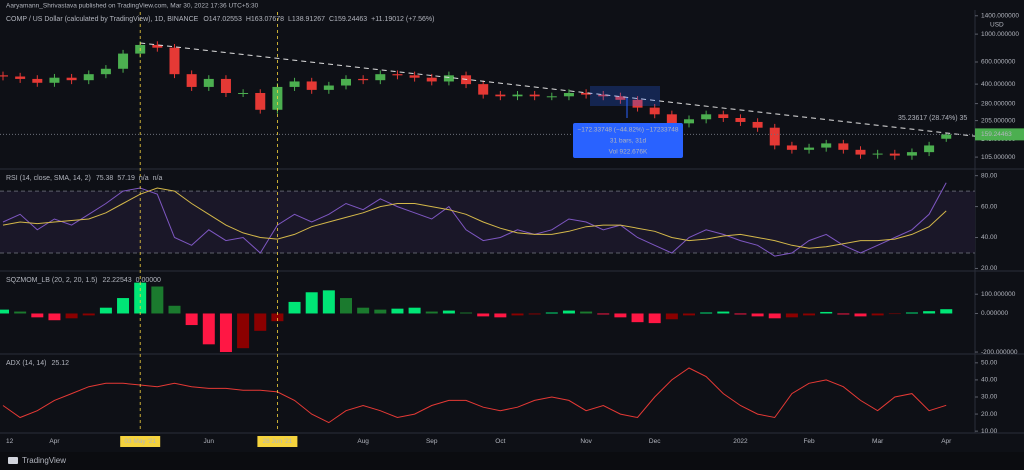  Describe the element at coordinates (10, 441) in the screenshot. I see `x-tick-label: 12` at that location.